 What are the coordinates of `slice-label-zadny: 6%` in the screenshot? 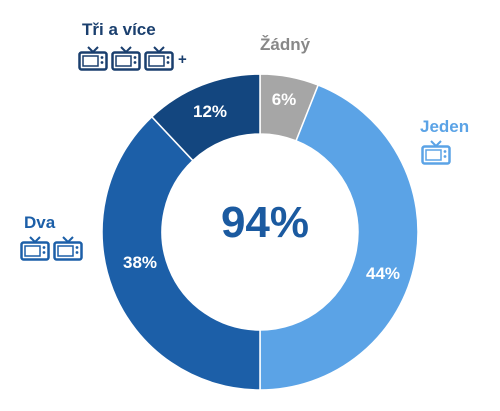 It's located at (284, 100).